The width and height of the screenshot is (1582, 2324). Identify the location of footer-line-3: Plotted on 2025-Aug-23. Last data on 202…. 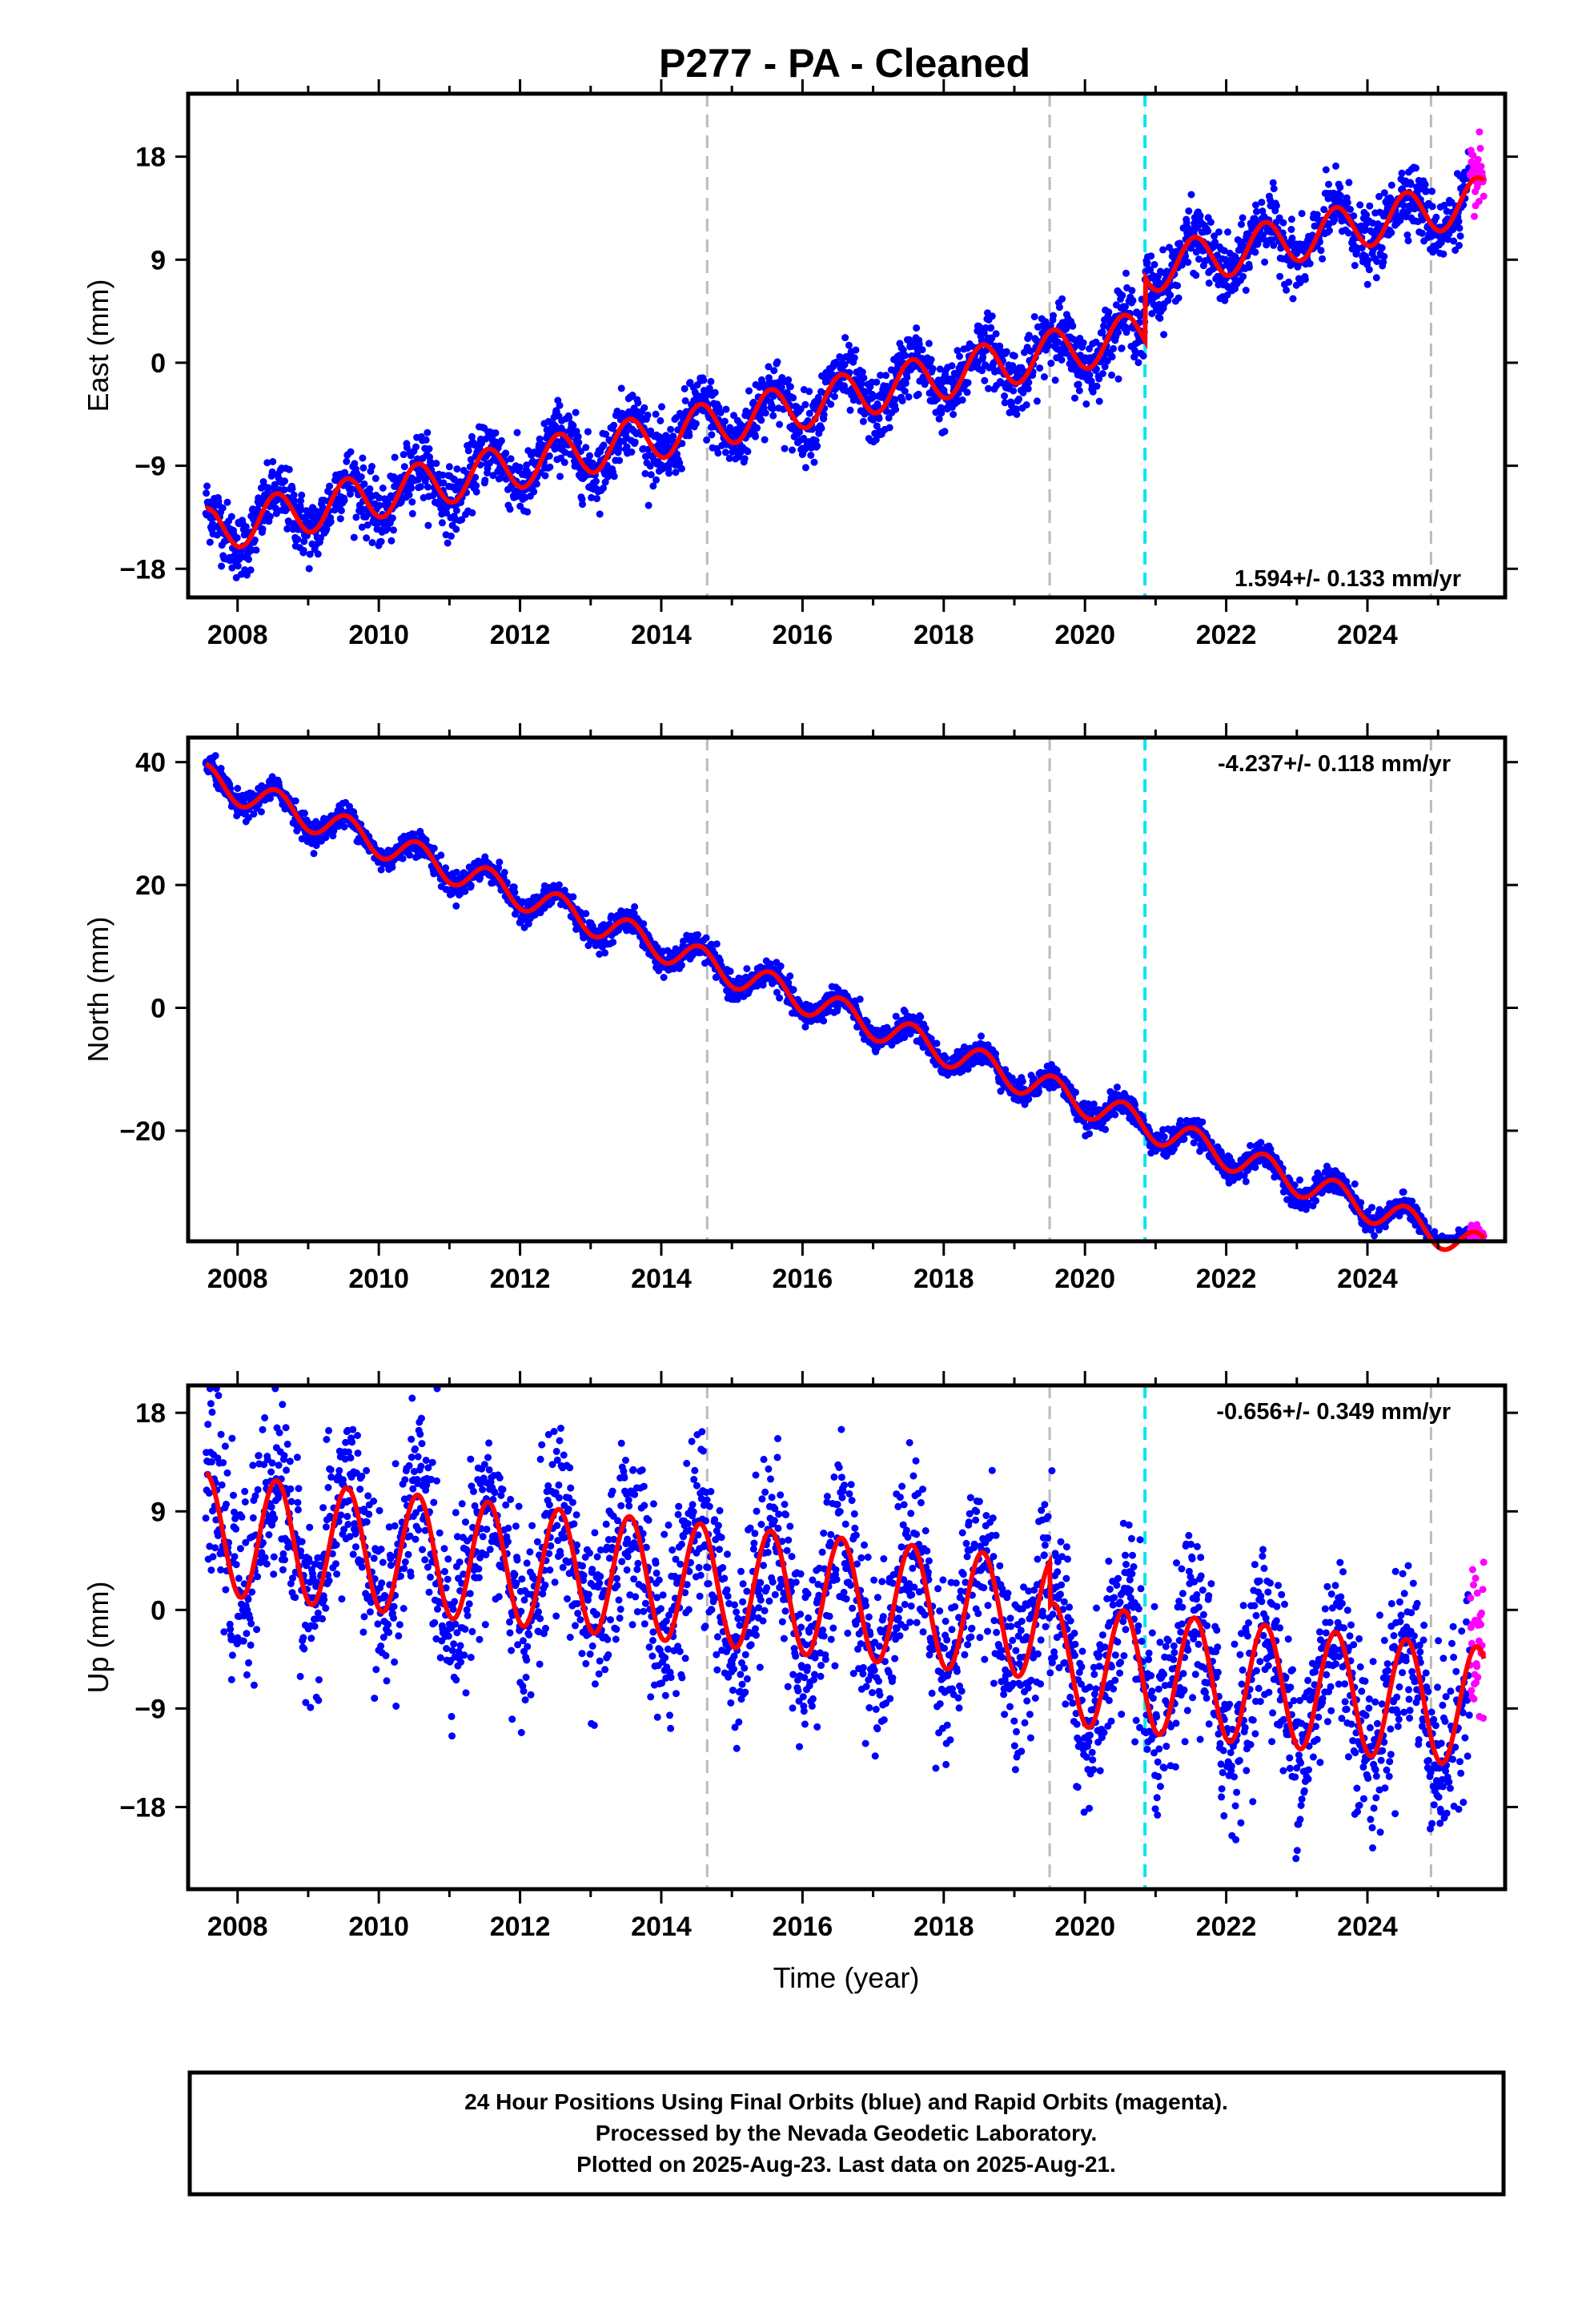
(846, 2164).